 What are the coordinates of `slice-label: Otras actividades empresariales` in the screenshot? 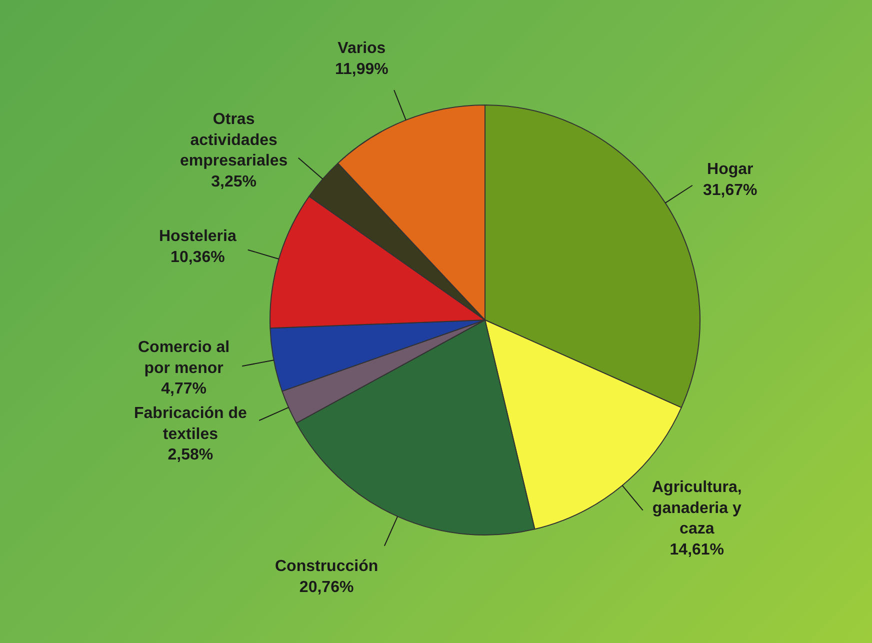 It's located at (234, 140).